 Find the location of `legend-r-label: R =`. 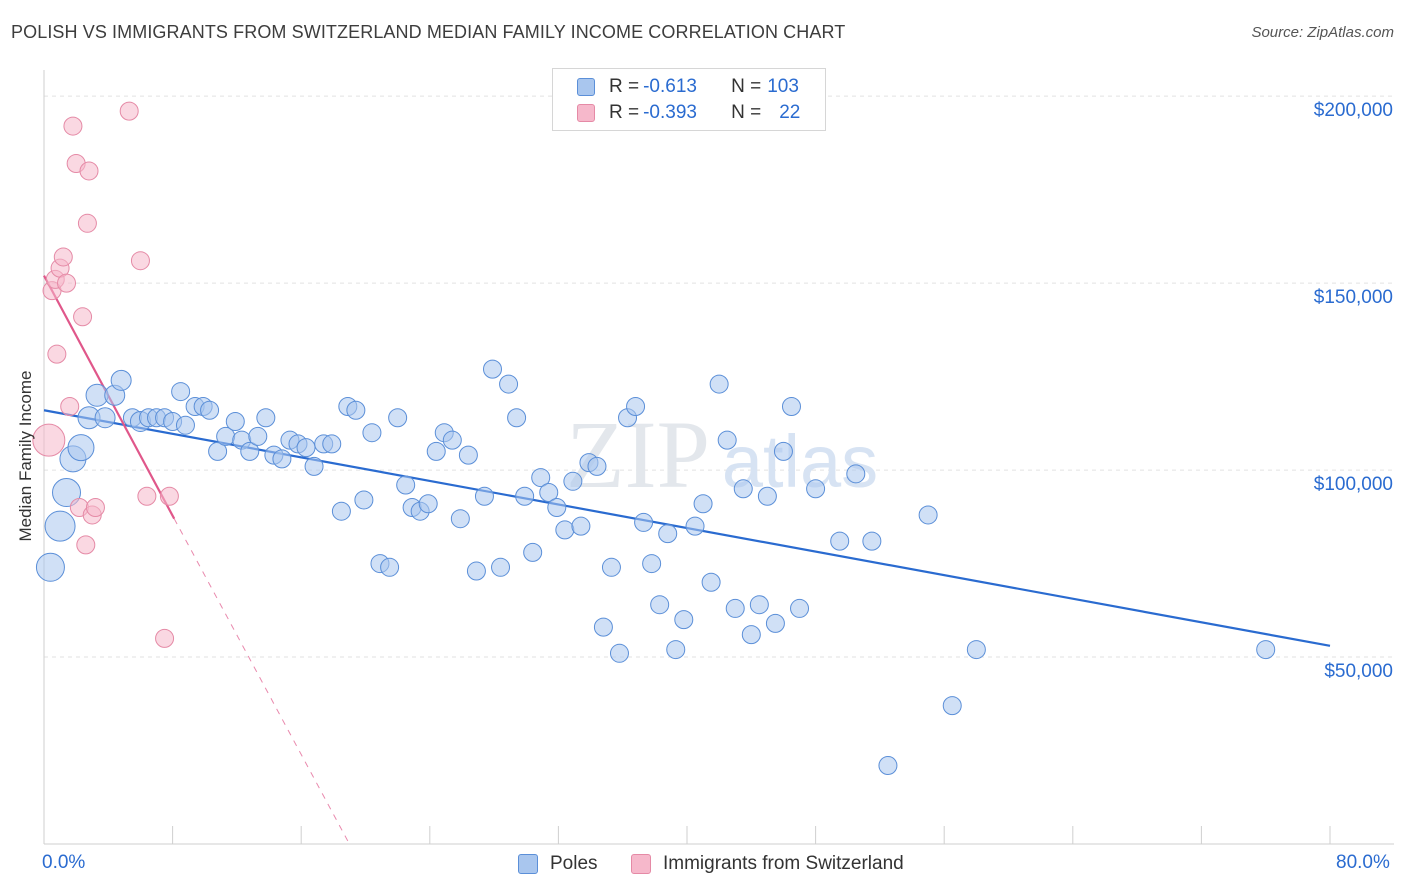

legend-r-label: R = is located at coordinates (624, 86).